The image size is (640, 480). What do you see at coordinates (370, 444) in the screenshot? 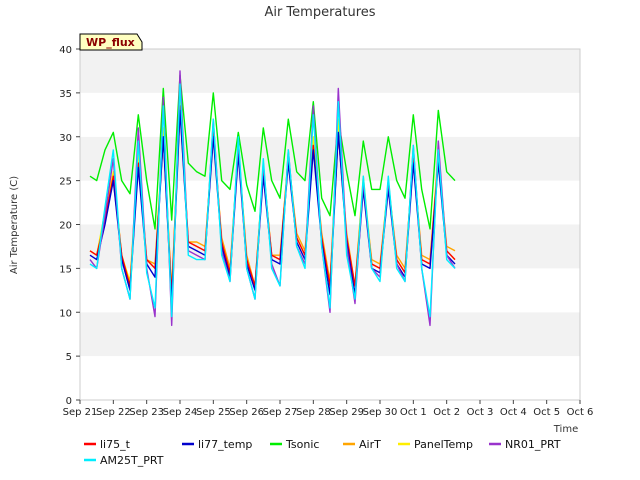
I see `legend-label: AirT` at bounding box center [370, 444].